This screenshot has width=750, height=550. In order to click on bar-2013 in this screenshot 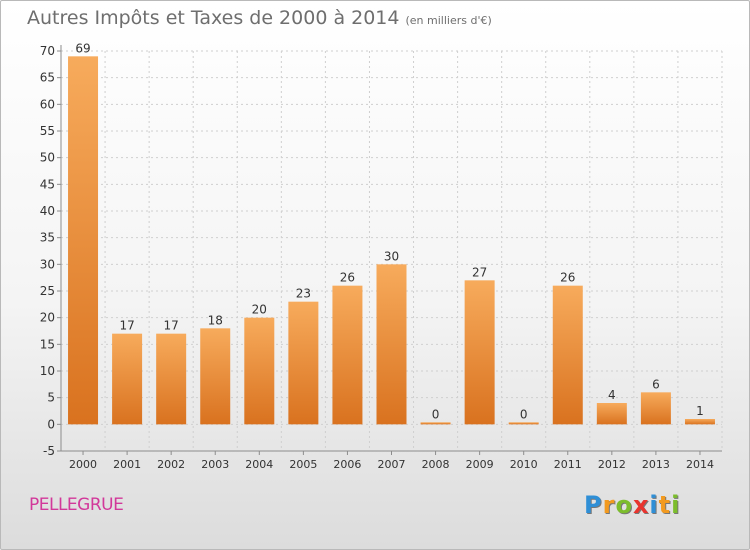, I will do `click(655, 408)`.